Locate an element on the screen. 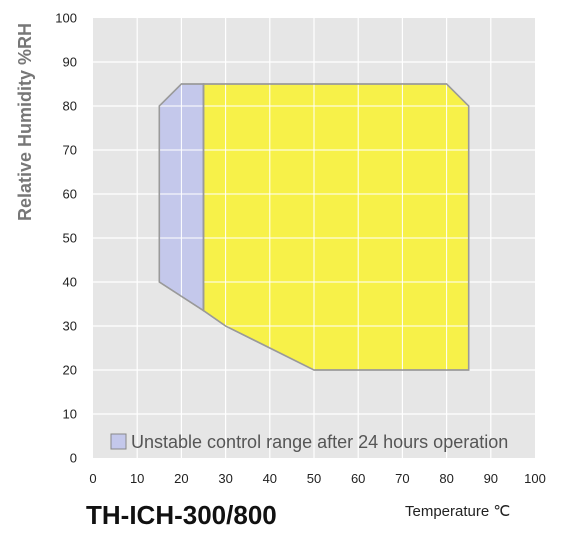  y-axis-label: Relative Humidity %RH is located at coordinates (25, 122).